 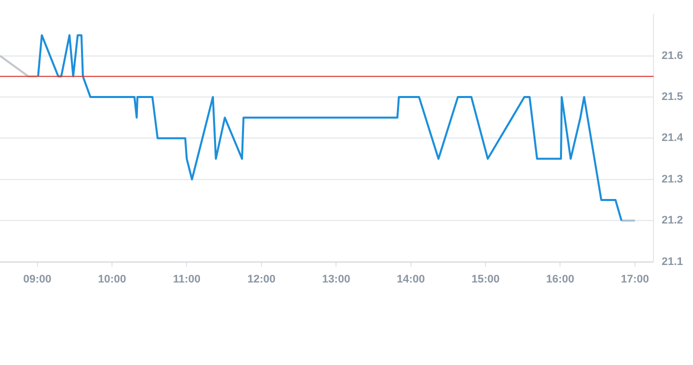 I want to click on y-tick-label: 21.5, so click(x=673, y=97).